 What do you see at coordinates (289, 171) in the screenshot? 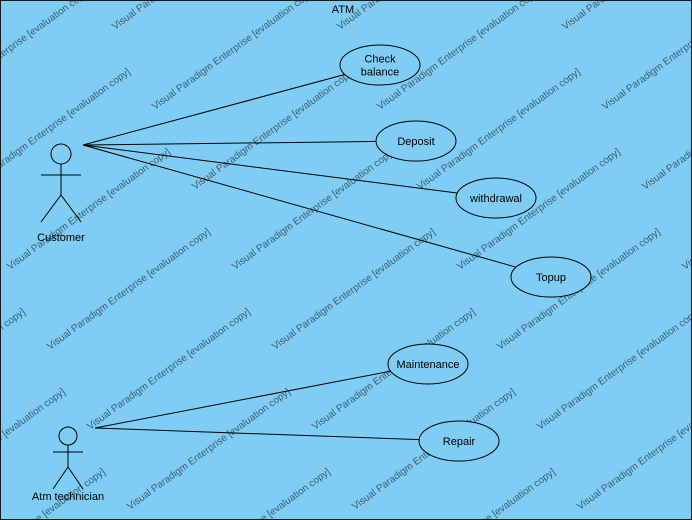
I see `association-line-customer-withdrawal` at bounding box center [289, 171].